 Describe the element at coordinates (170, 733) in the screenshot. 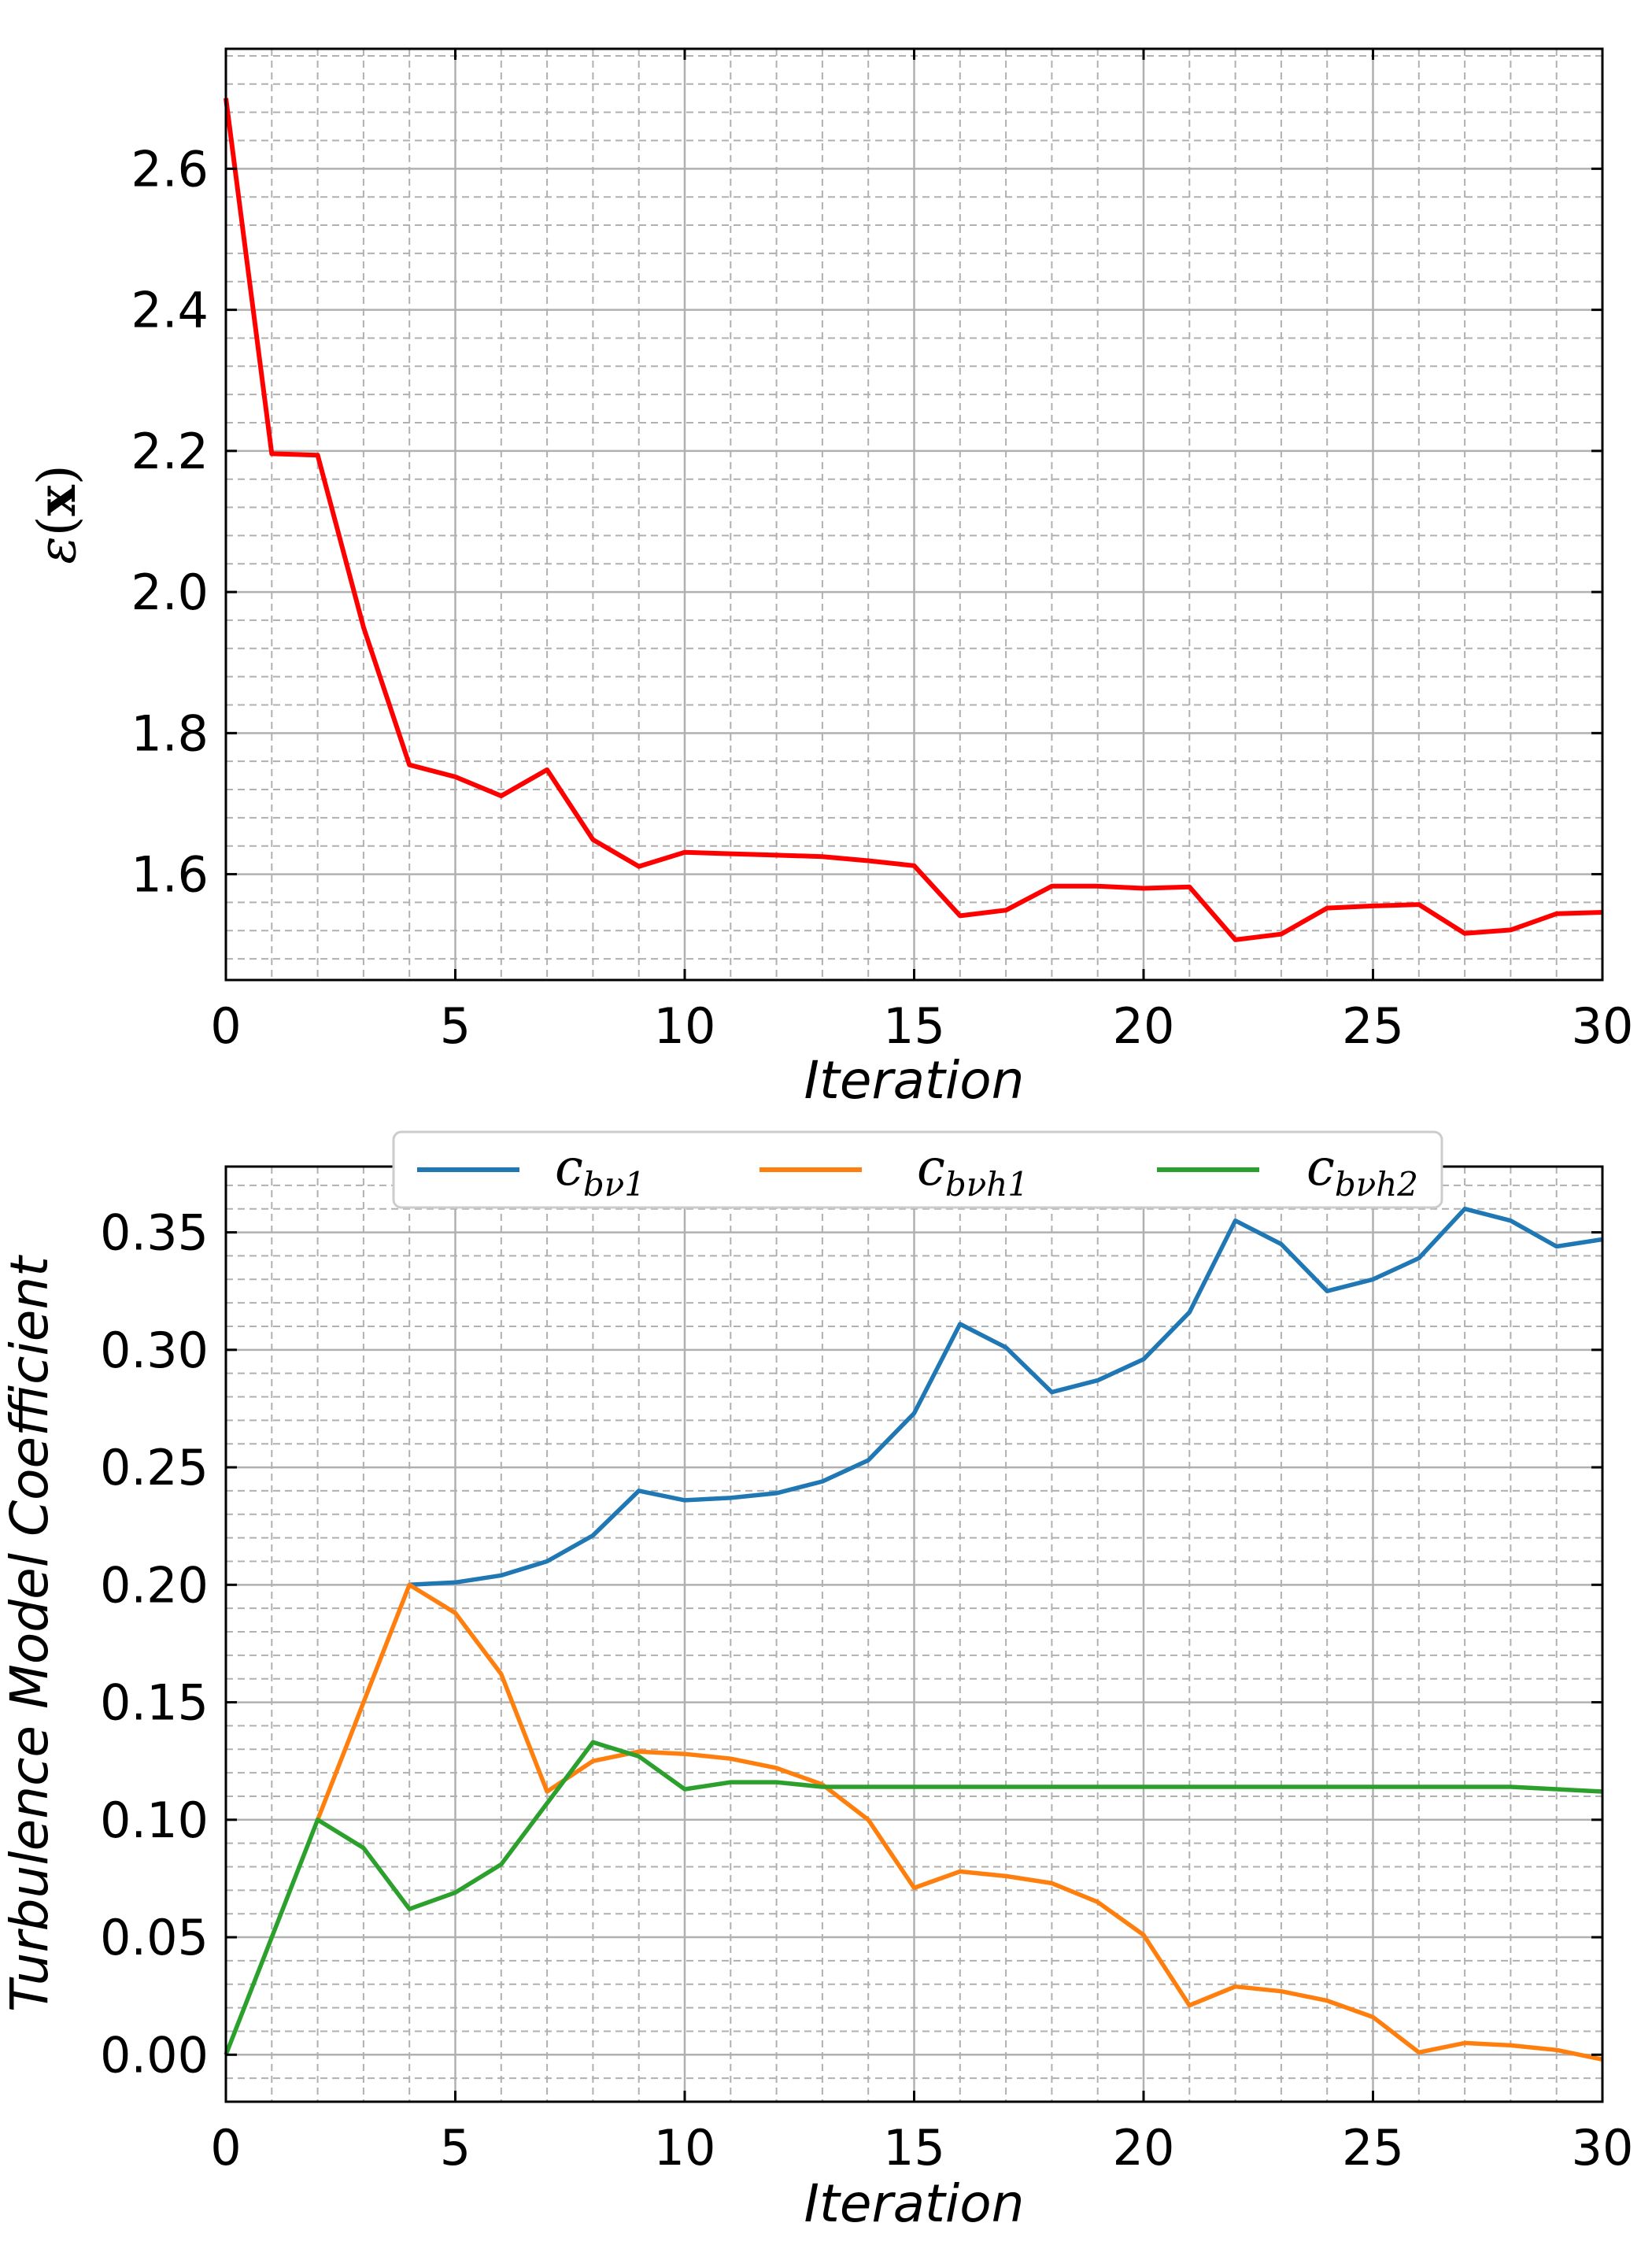

I see `y-tick-label: 1.8` at that location.